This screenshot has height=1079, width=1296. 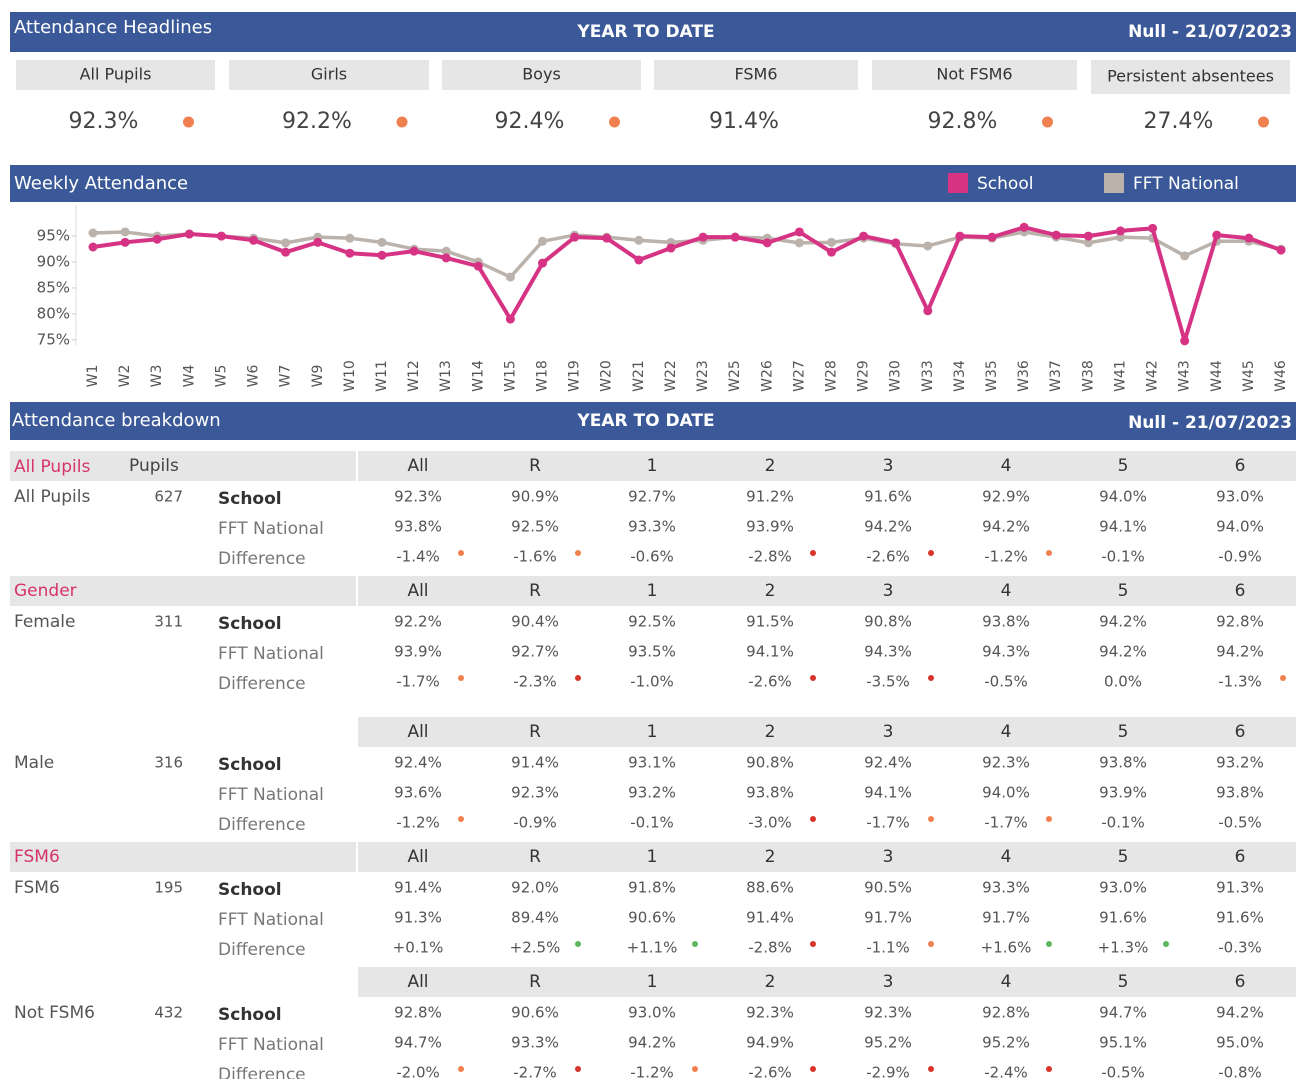 I want to click on x-tick-label: W3, so click(x=157, y=376).